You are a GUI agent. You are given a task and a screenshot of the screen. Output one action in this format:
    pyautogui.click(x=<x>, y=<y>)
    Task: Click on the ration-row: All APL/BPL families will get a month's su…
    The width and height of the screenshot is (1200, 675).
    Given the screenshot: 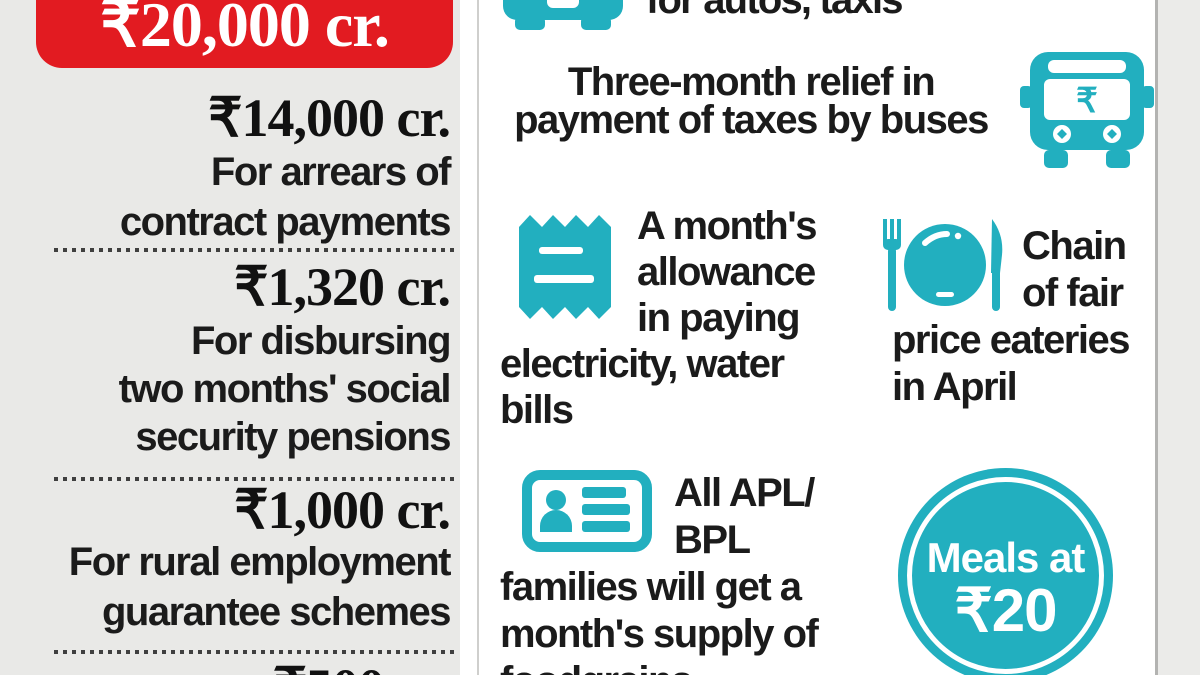 What is the action you would take?
    pyautogui.click(x=765, y=572)
    